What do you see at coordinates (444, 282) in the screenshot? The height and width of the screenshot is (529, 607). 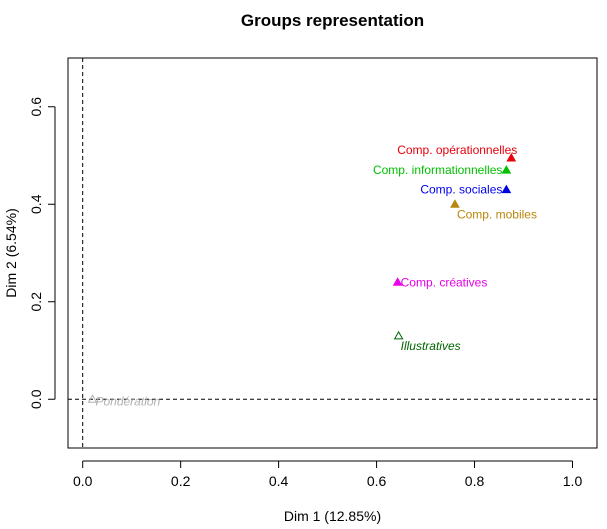 I see `point-label: Comp. créatives` at bounding box center [444, 282].